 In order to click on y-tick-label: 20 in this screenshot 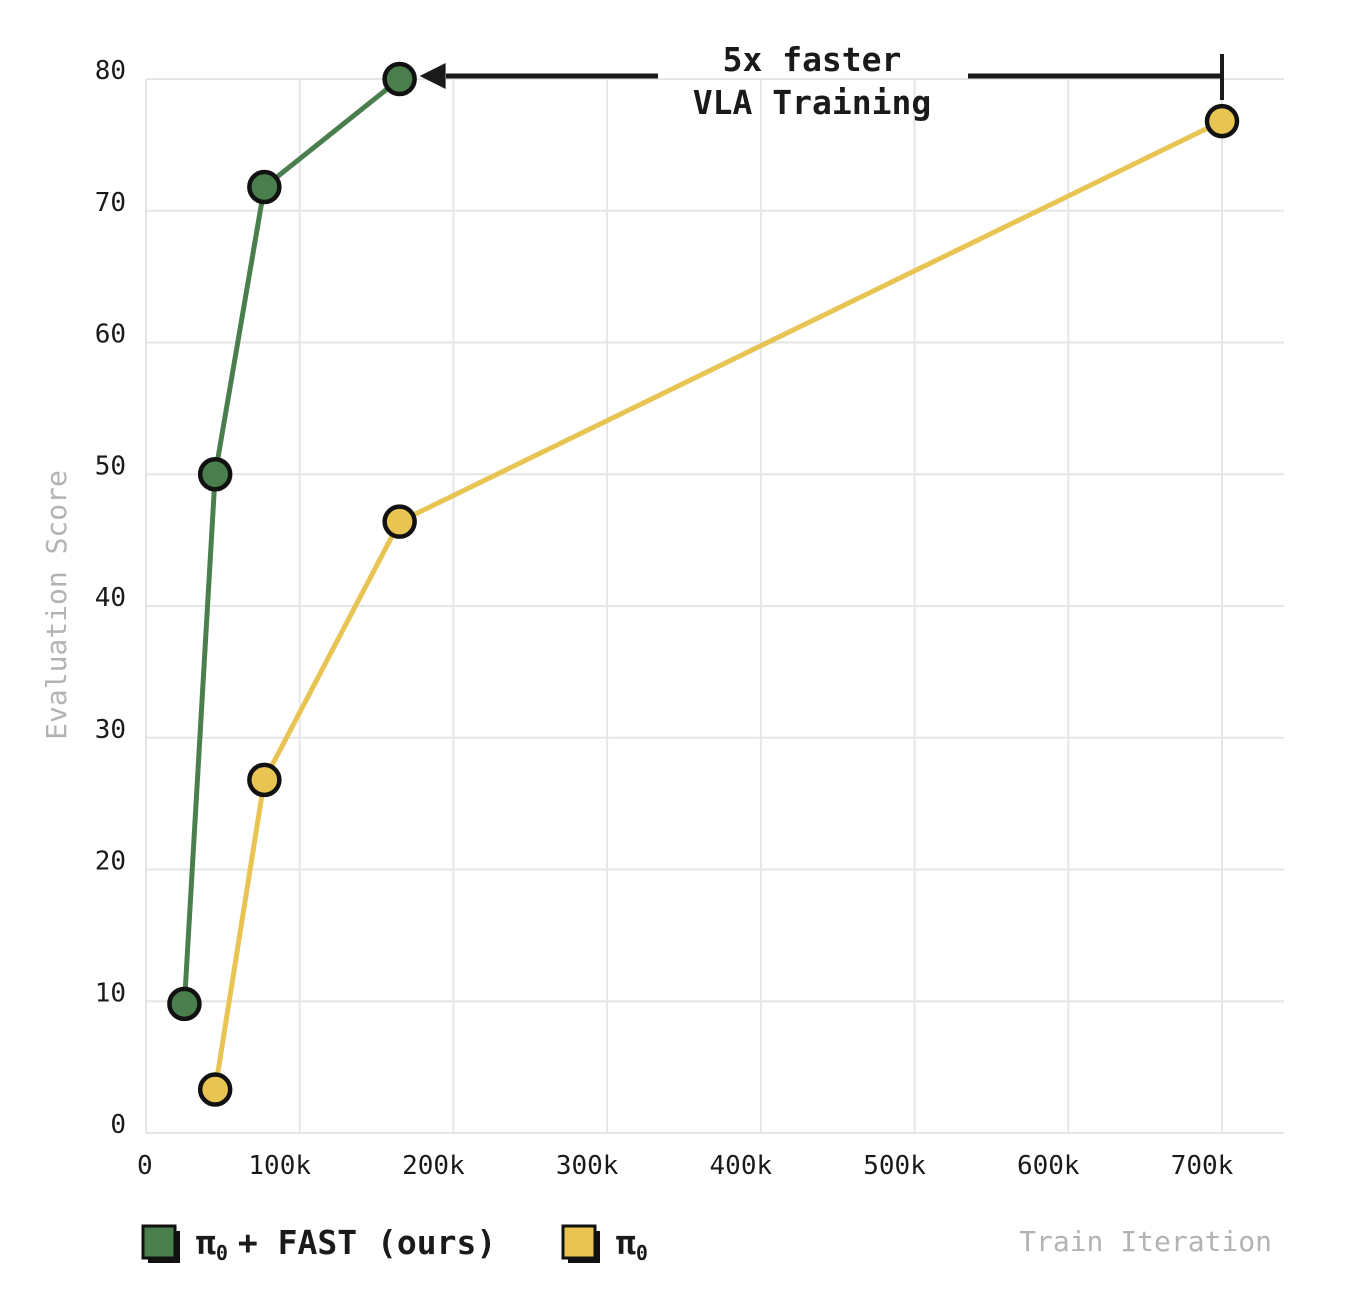, I will do `click(110, 862)`.